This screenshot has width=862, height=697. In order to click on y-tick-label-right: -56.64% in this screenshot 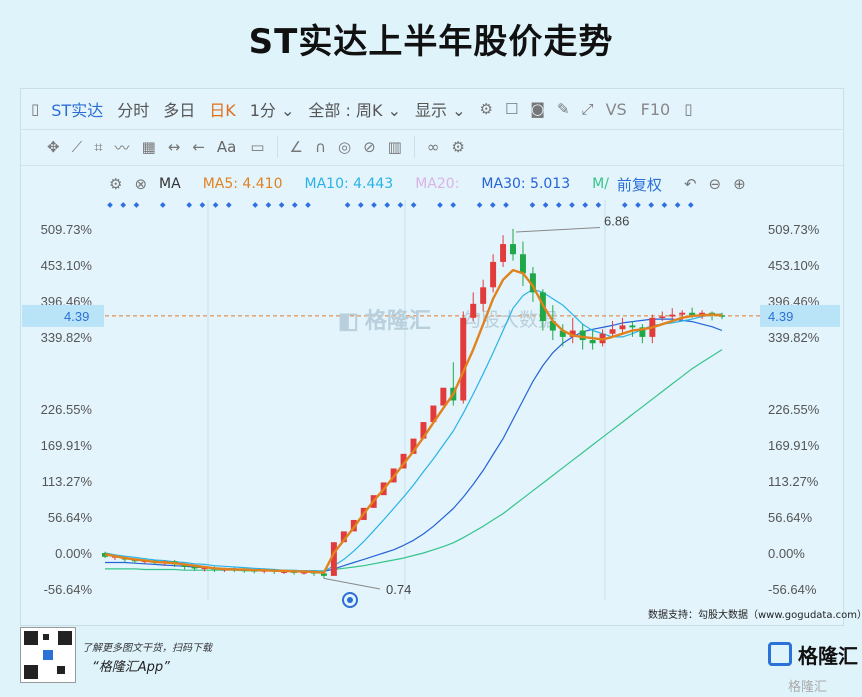, I will do `click(792, 589)`.